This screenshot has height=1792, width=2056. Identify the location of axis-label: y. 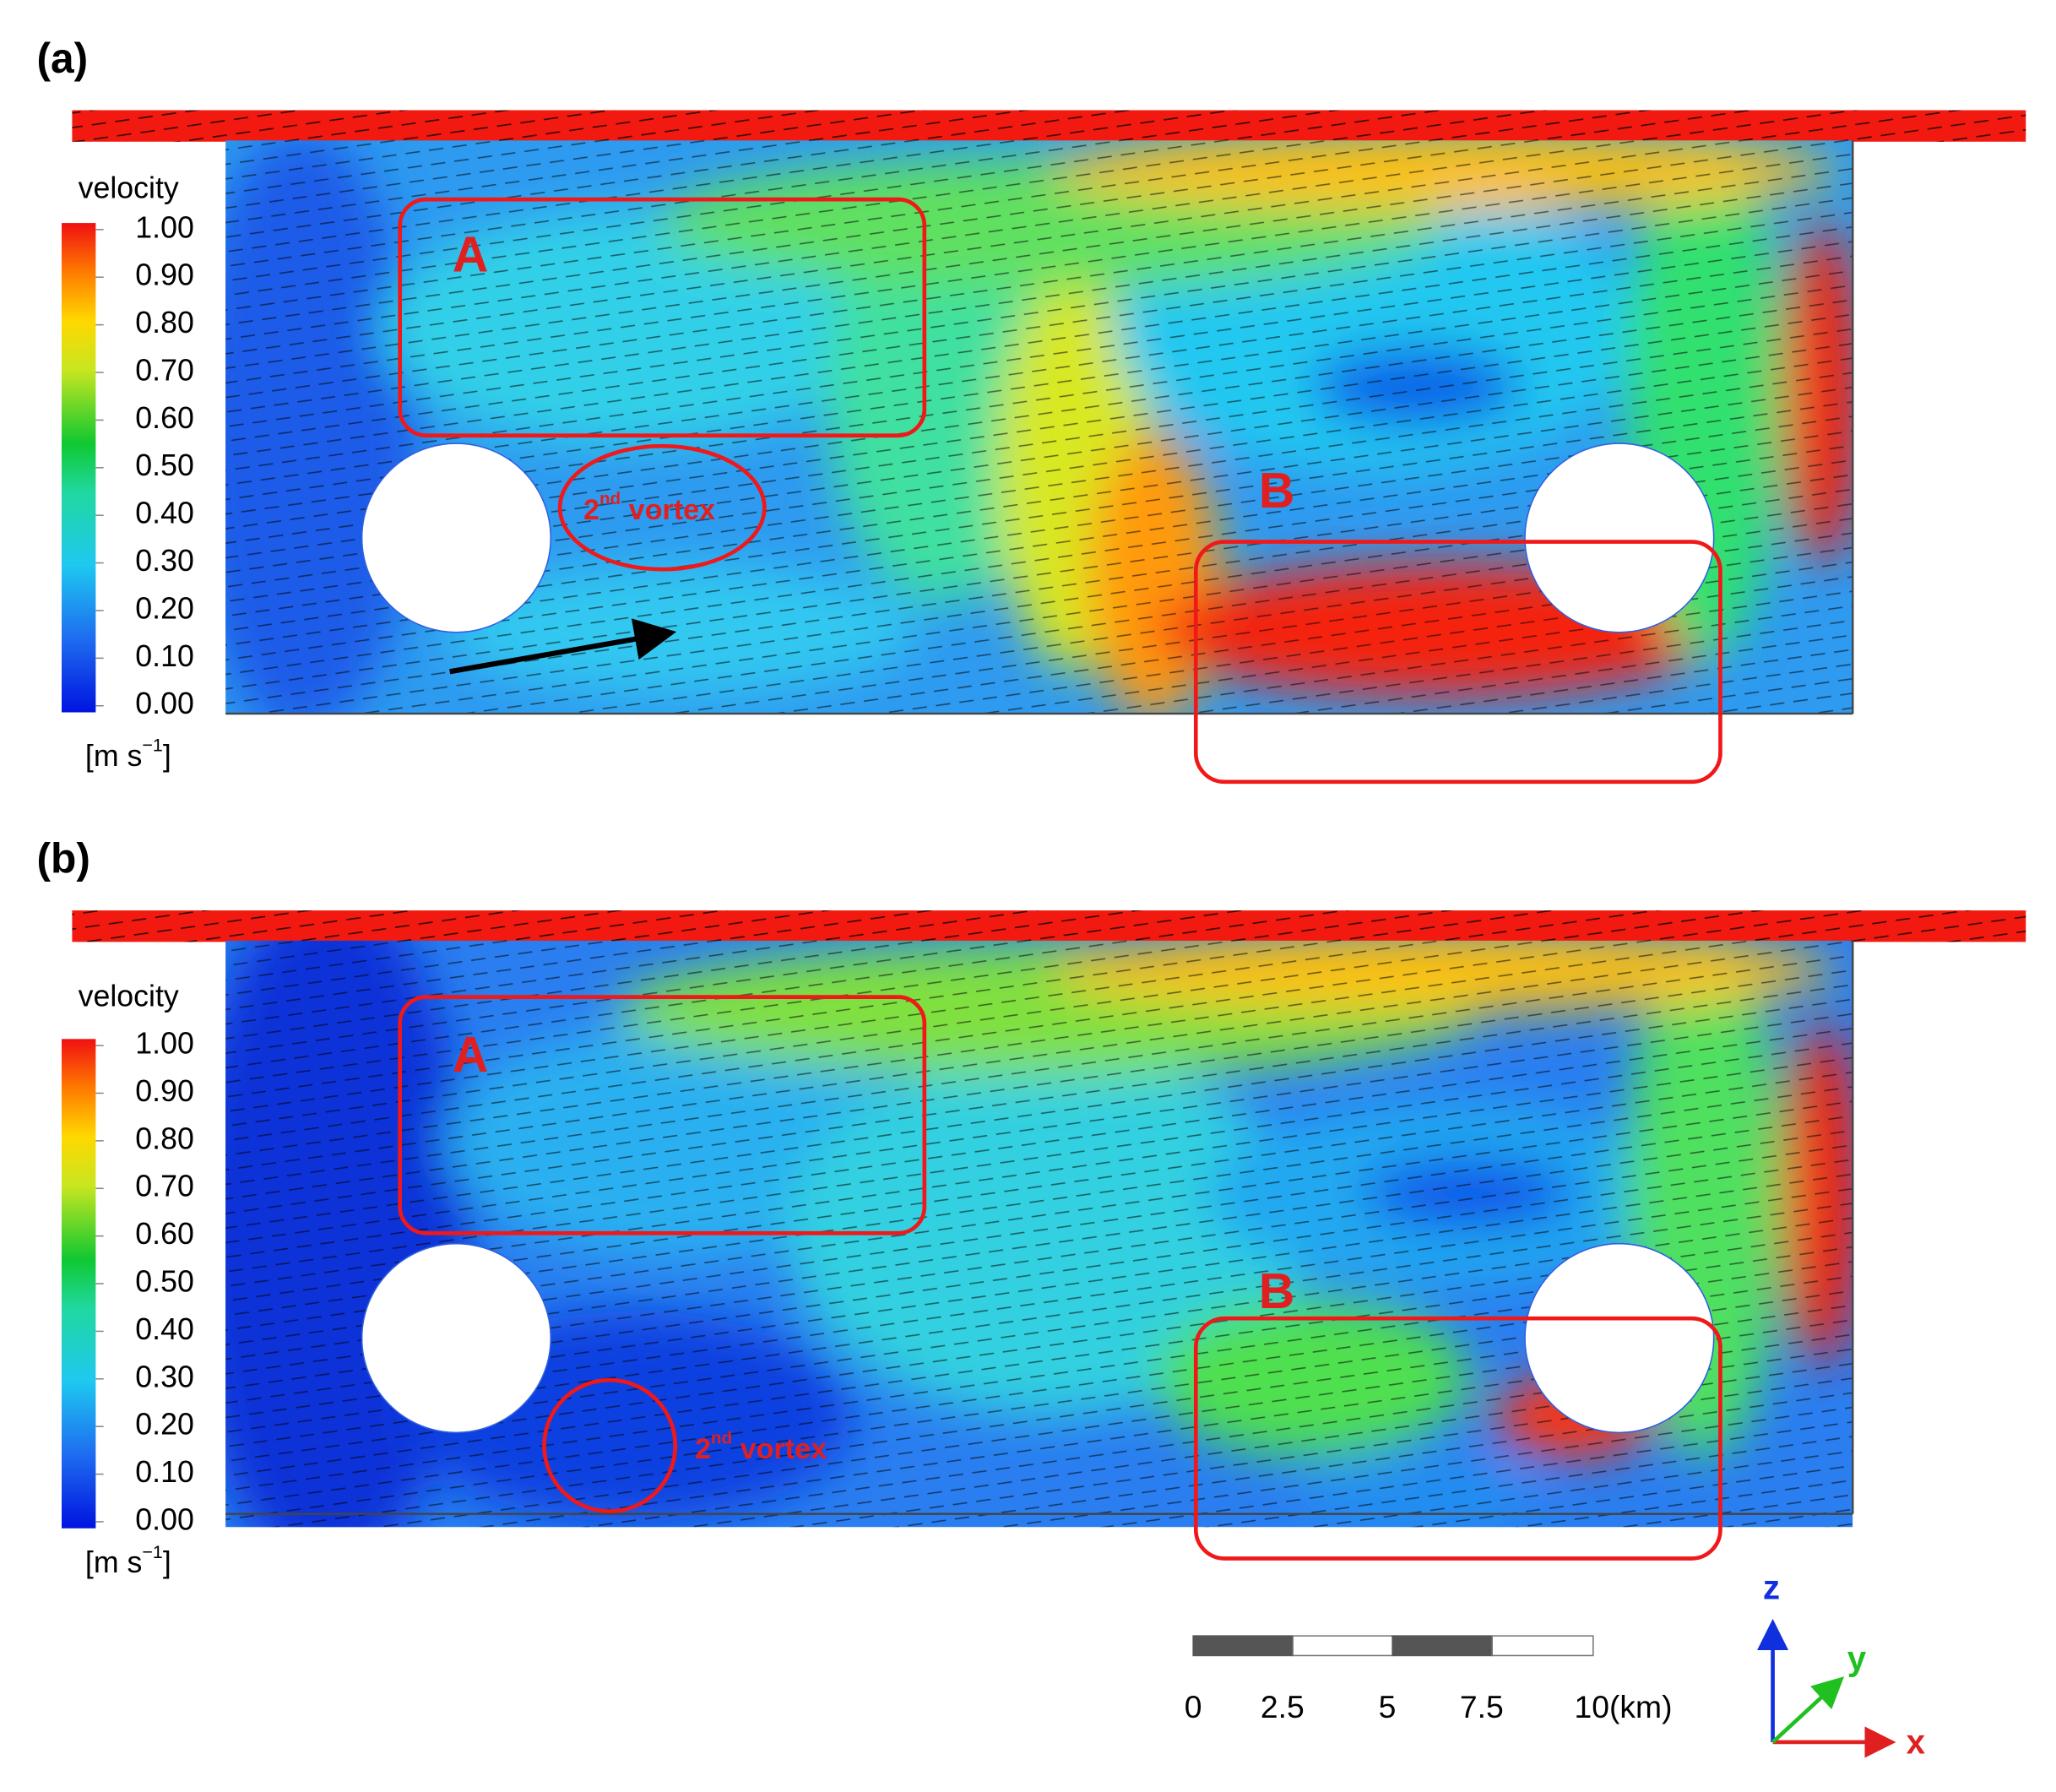
(1857, 1657).